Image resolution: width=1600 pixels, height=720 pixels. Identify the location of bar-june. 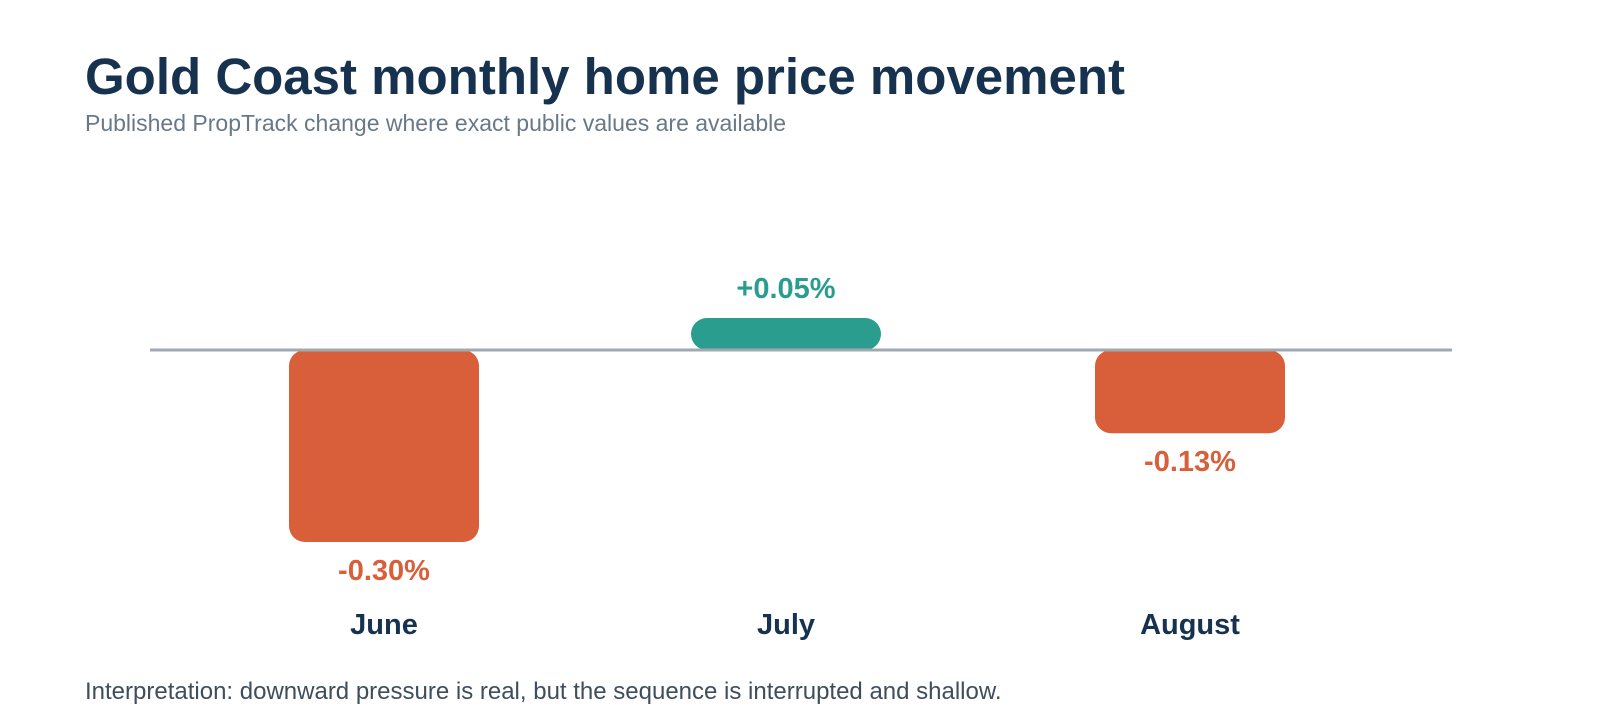
(384, 446).